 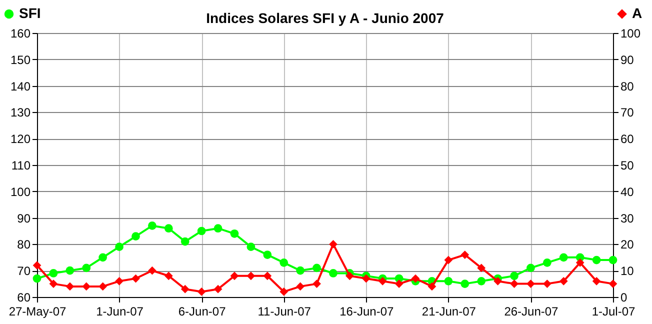 What do you see at coordinates (637, 13) in the screenshot?
I see `legend-label: A` at bounding box center [637, 13].